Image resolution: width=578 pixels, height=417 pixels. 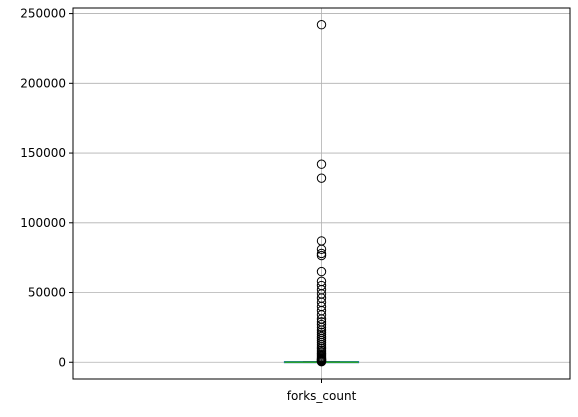 I want to click on outlier-points, so click(x=321, y=193).